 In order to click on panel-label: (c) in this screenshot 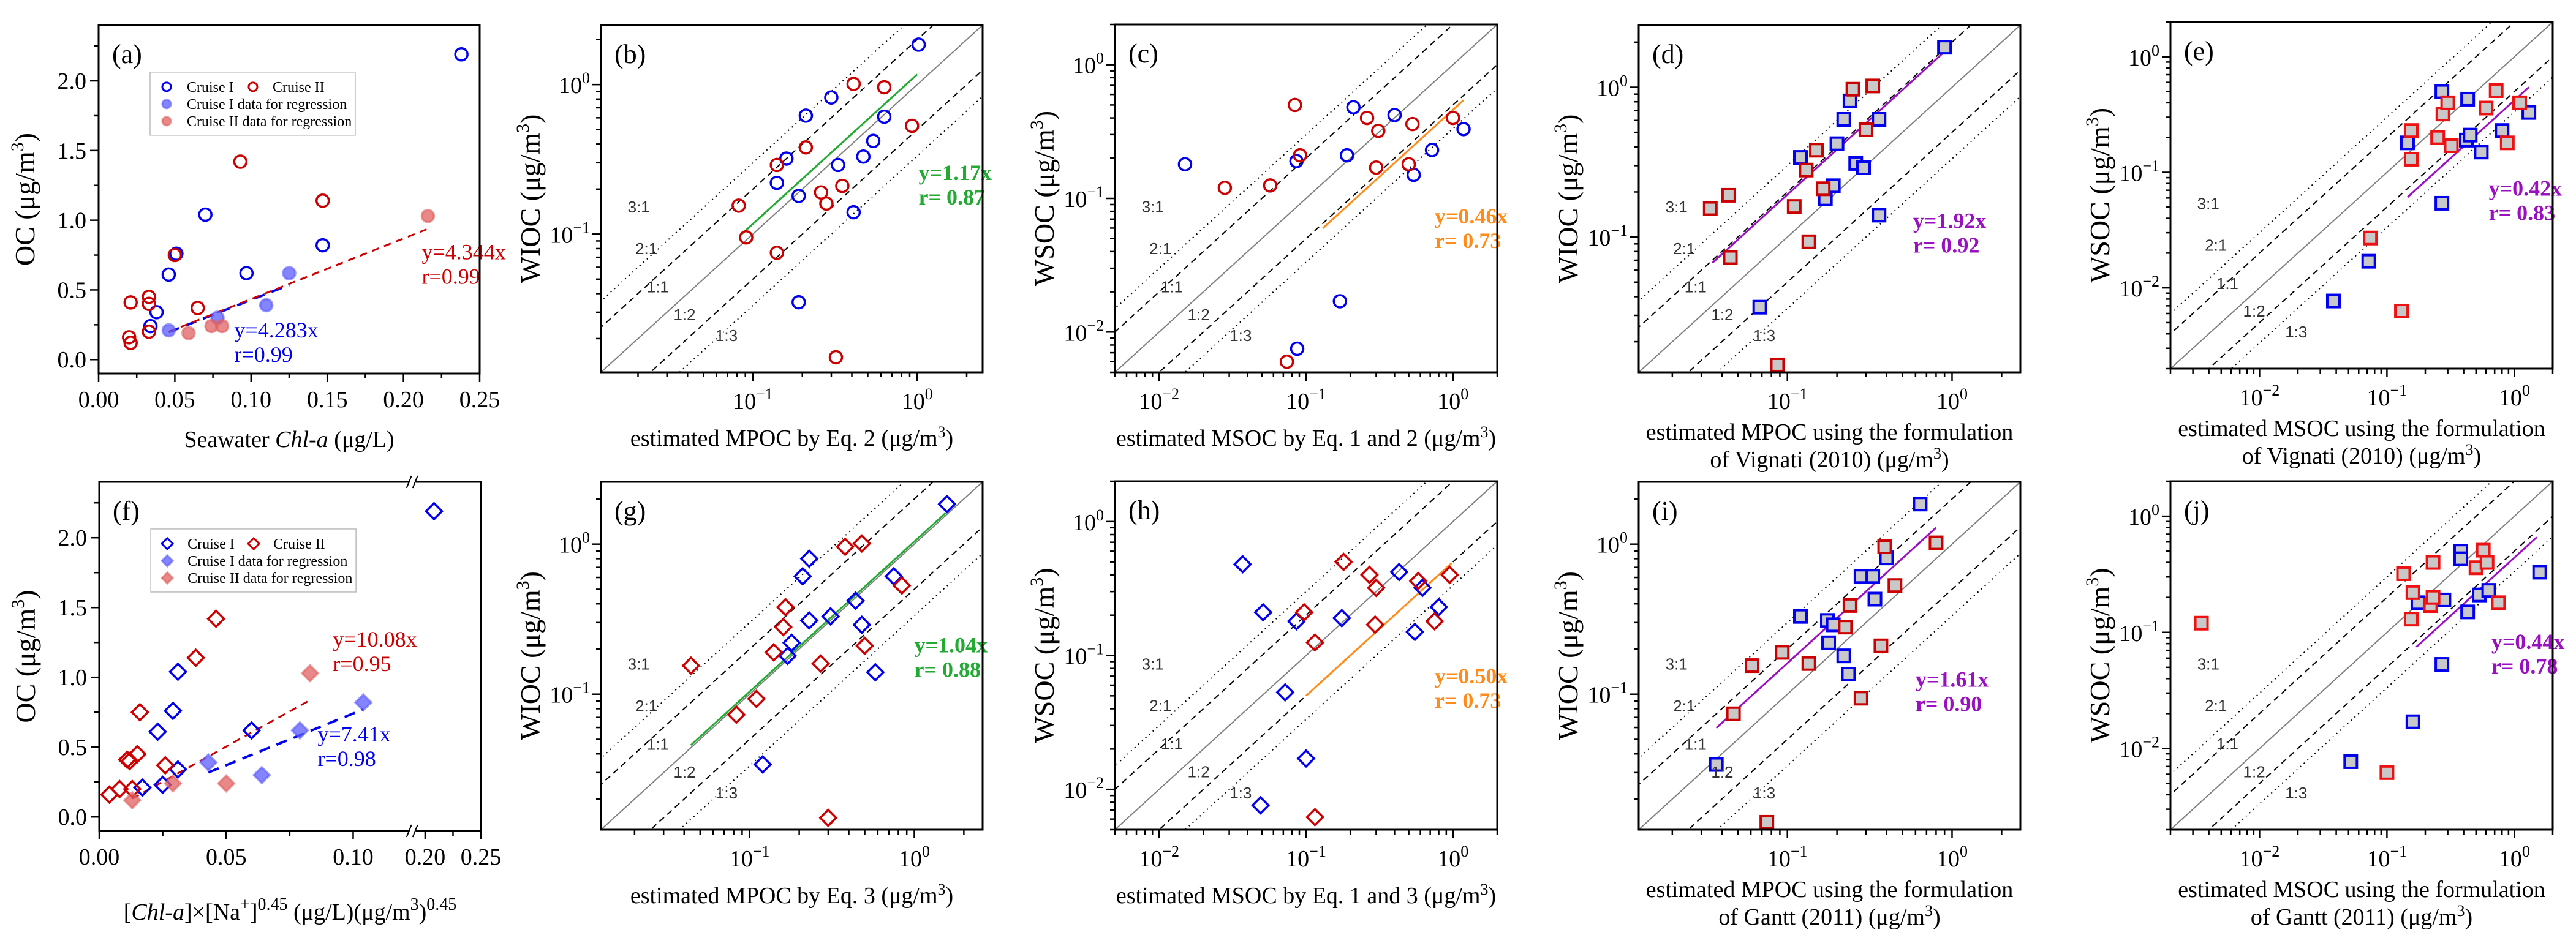, I will do `click(1143, 54)`.